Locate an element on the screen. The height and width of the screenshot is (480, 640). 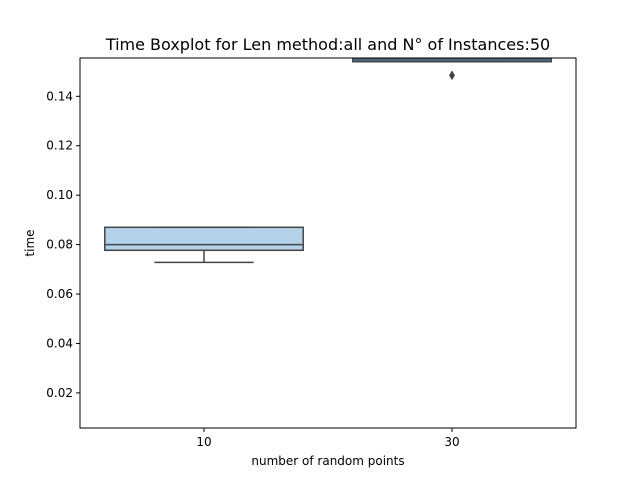
x-tick-label: 30 is located at coordinates (451, 442).